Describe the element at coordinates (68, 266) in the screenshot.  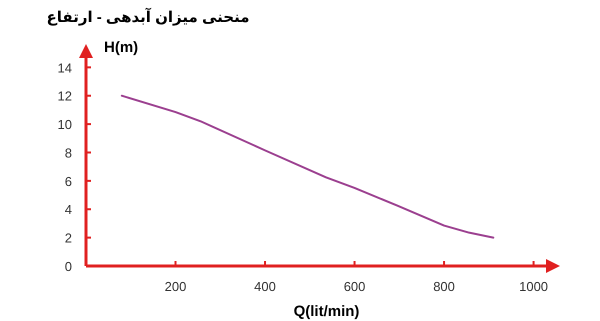
I see `y-tick-label: 0` at that location.